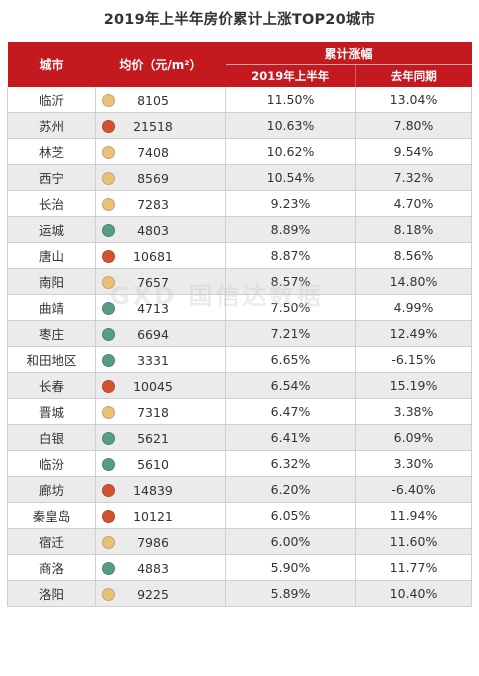  What do you see at coordinates (153, 152) in the screenshot?
I see `price-value: 7408` at bounding box center [153, 152].